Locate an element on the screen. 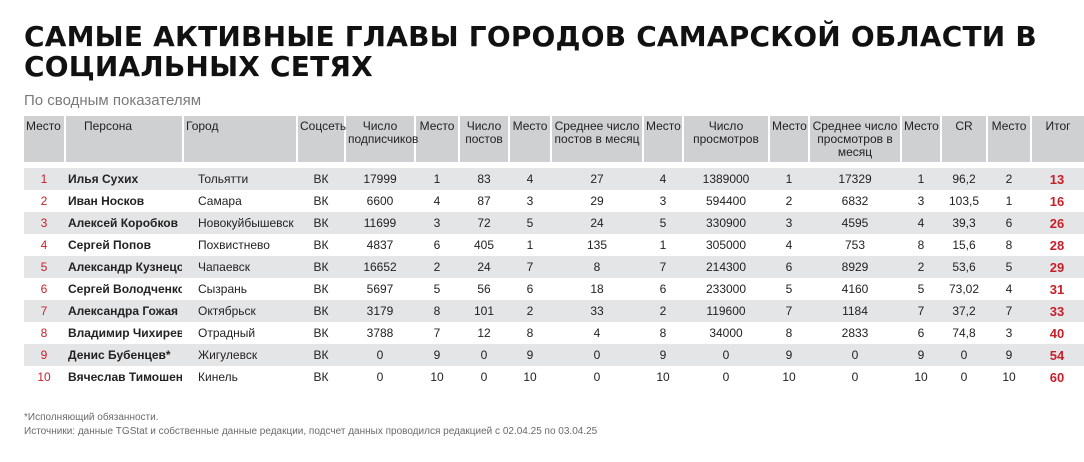 The height and width of the screenshot is (462, 1084). cell-place: 9 is located at coordinates (45, 355).